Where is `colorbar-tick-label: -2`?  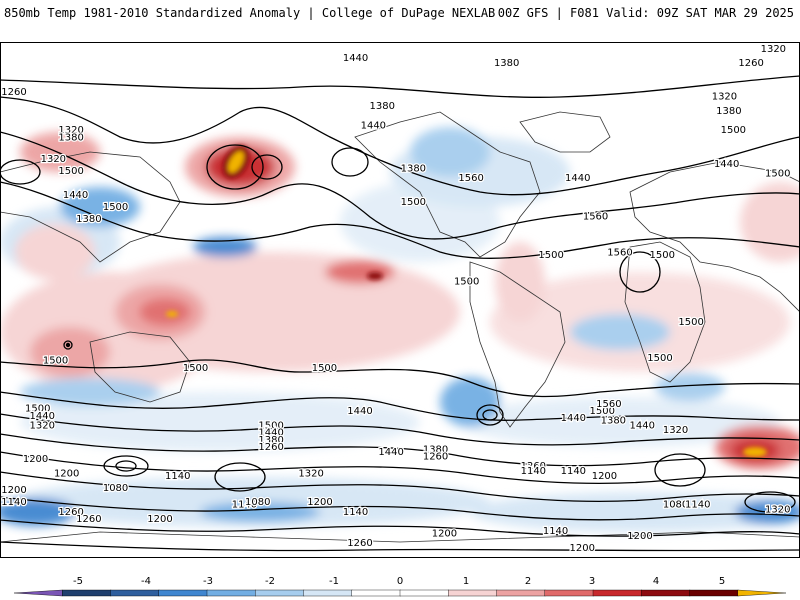 colorbar-tick-label: -2 is located at coordinates (270, 581).